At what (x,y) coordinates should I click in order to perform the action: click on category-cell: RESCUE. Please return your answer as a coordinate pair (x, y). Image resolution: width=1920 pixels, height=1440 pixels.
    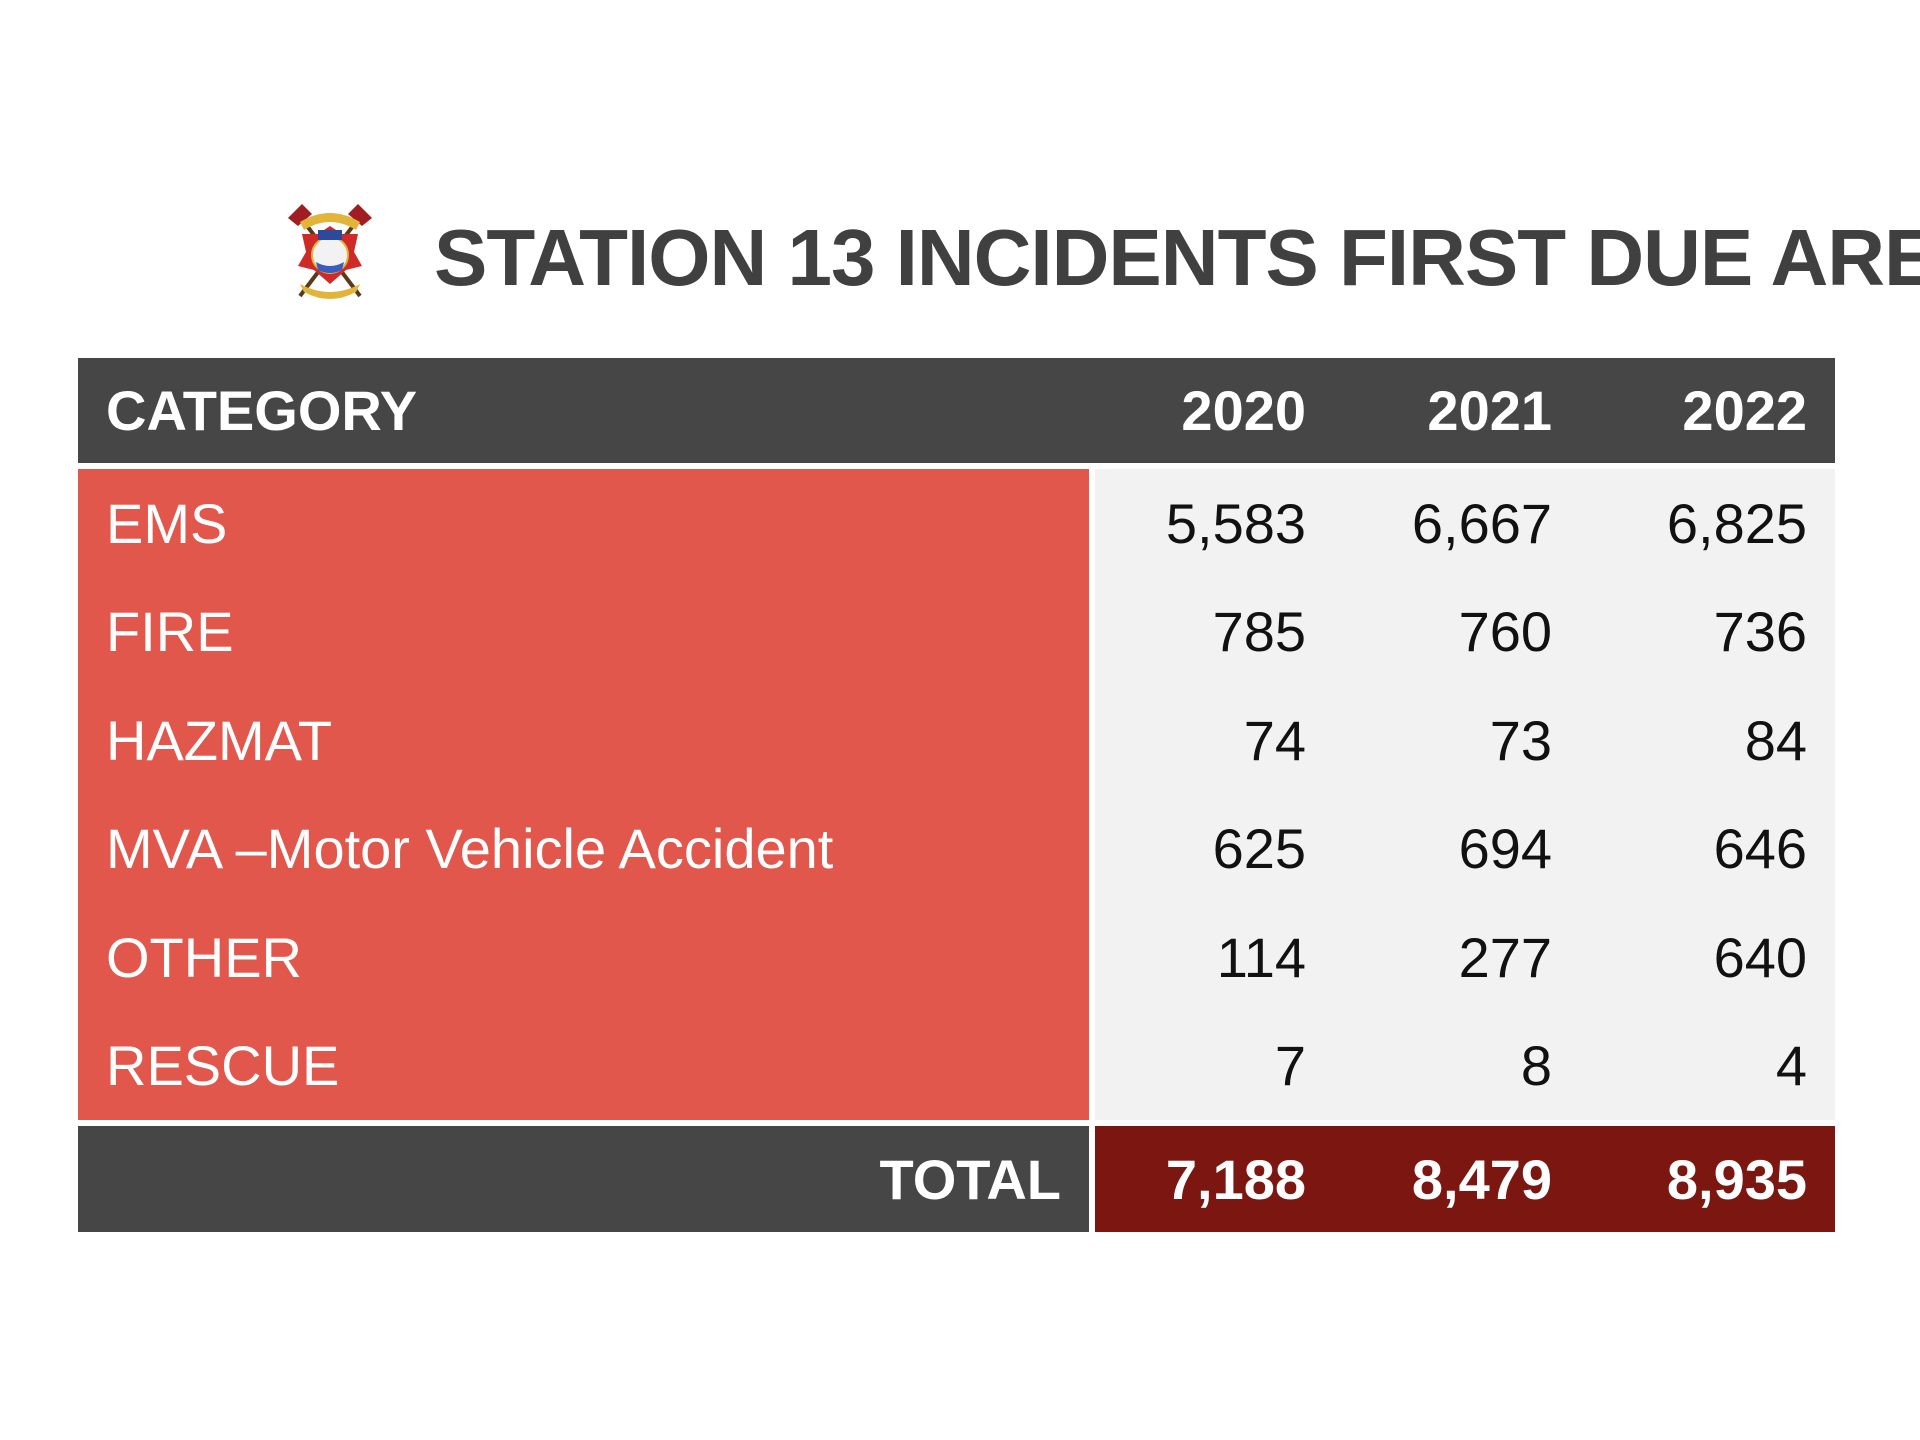
    Looking at the image, I should click on (223, 1066).